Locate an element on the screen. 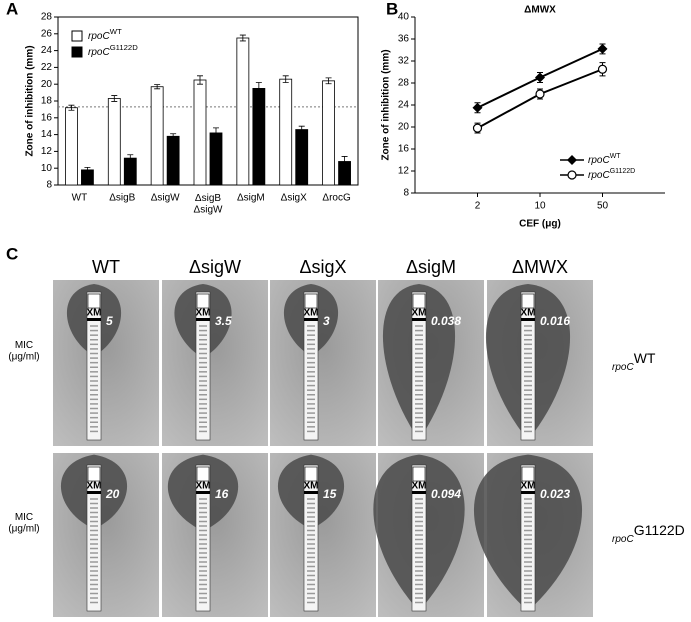  column-header: ΔsigW is located at coordinates (215, 267).